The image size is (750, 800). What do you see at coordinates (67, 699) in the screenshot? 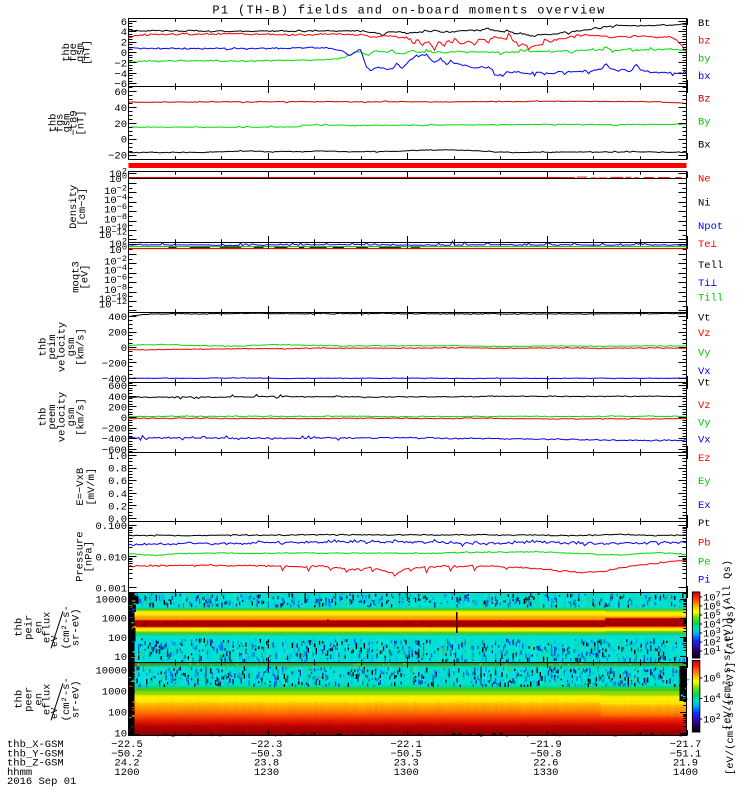
I see `svg-text: (cm²-s-` at bounding box center [67, 699].